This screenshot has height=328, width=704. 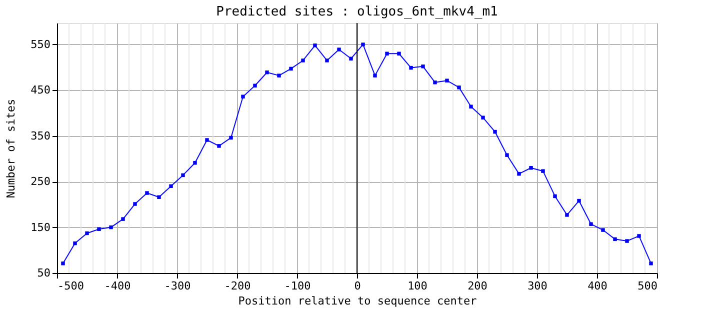 What do you see at coordinates (478, 286) in the screenshot?
I see `x-tick-label: 200` at bounding box center [478, 286].